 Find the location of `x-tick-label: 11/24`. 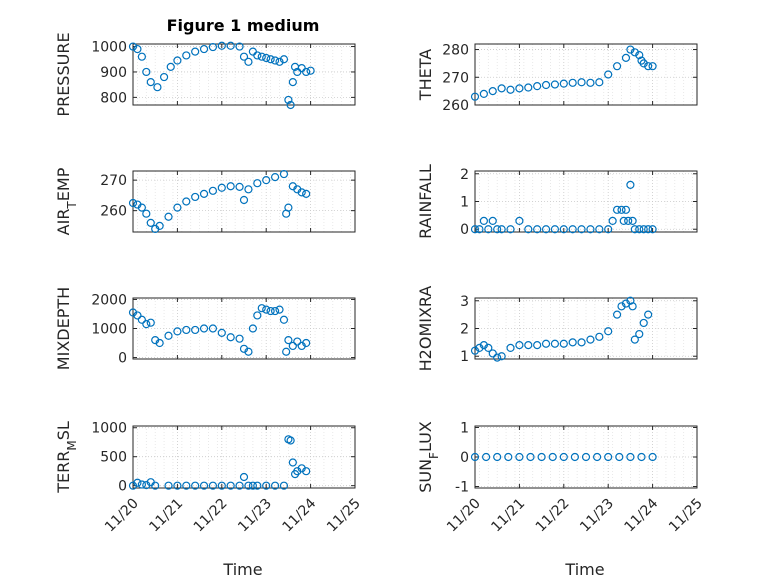

x-tick-label: 11/24 is located at coordinates (300, 515).